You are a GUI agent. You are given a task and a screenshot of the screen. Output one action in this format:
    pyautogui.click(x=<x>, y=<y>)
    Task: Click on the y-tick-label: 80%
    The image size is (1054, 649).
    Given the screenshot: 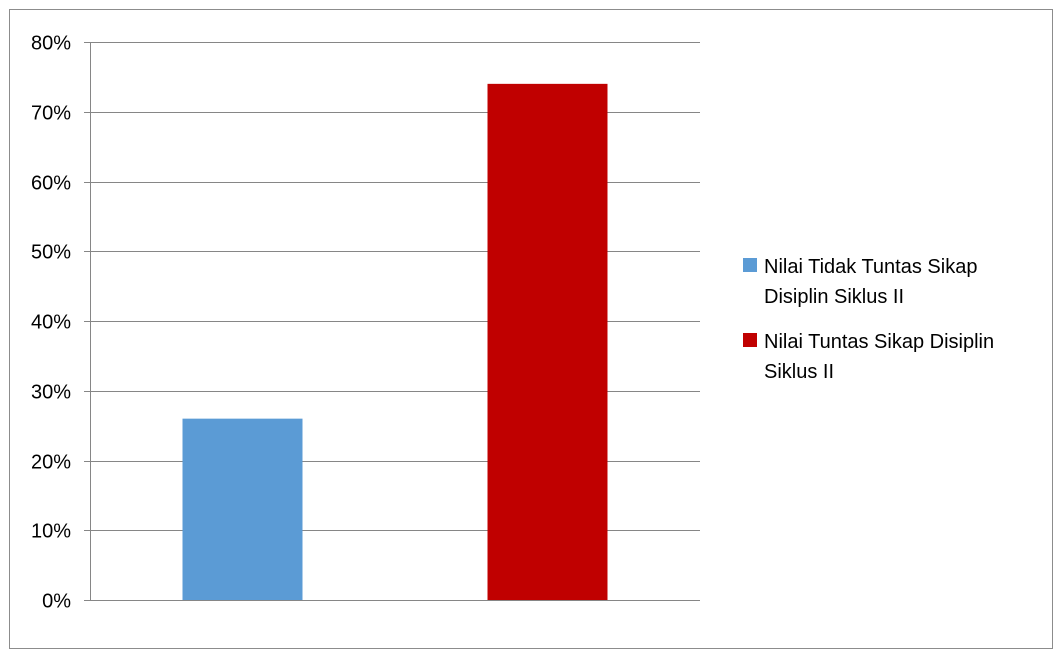 What is the action you would take?
    pyautogui.click(x=51, y=44)
    